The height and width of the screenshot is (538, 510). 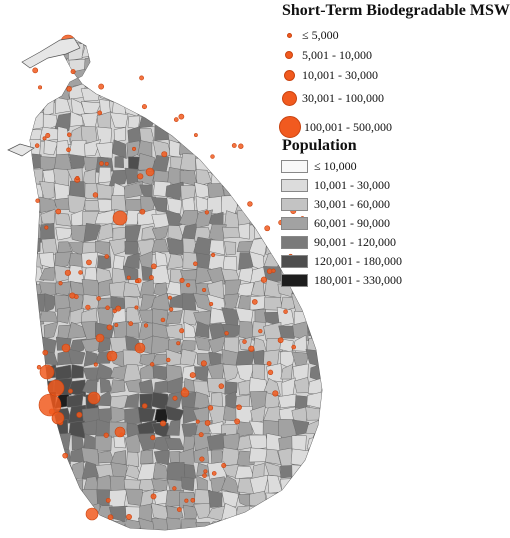 I want to click on population-legend-label: 90,001 - 120,000, so click(x=355, y=242).